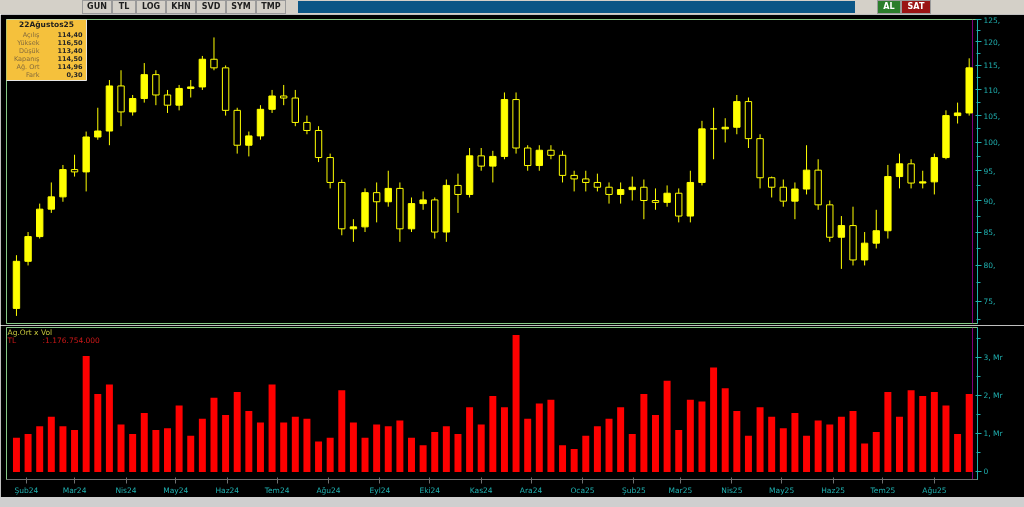  I want to click on button: AL, so click(889, 7).